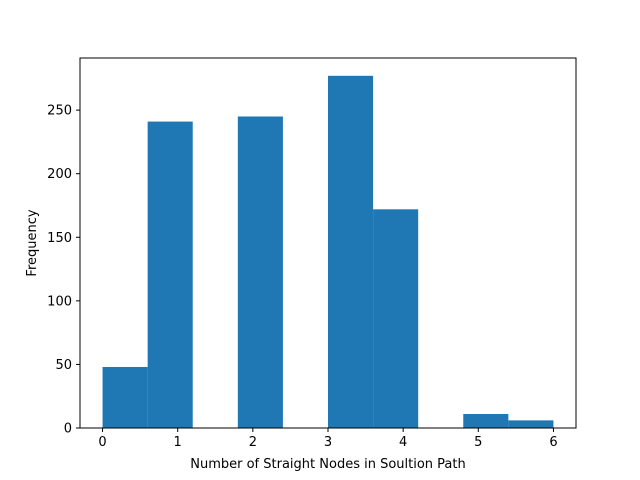  I want to click on y-tick-label: 100, so click(59, 301).